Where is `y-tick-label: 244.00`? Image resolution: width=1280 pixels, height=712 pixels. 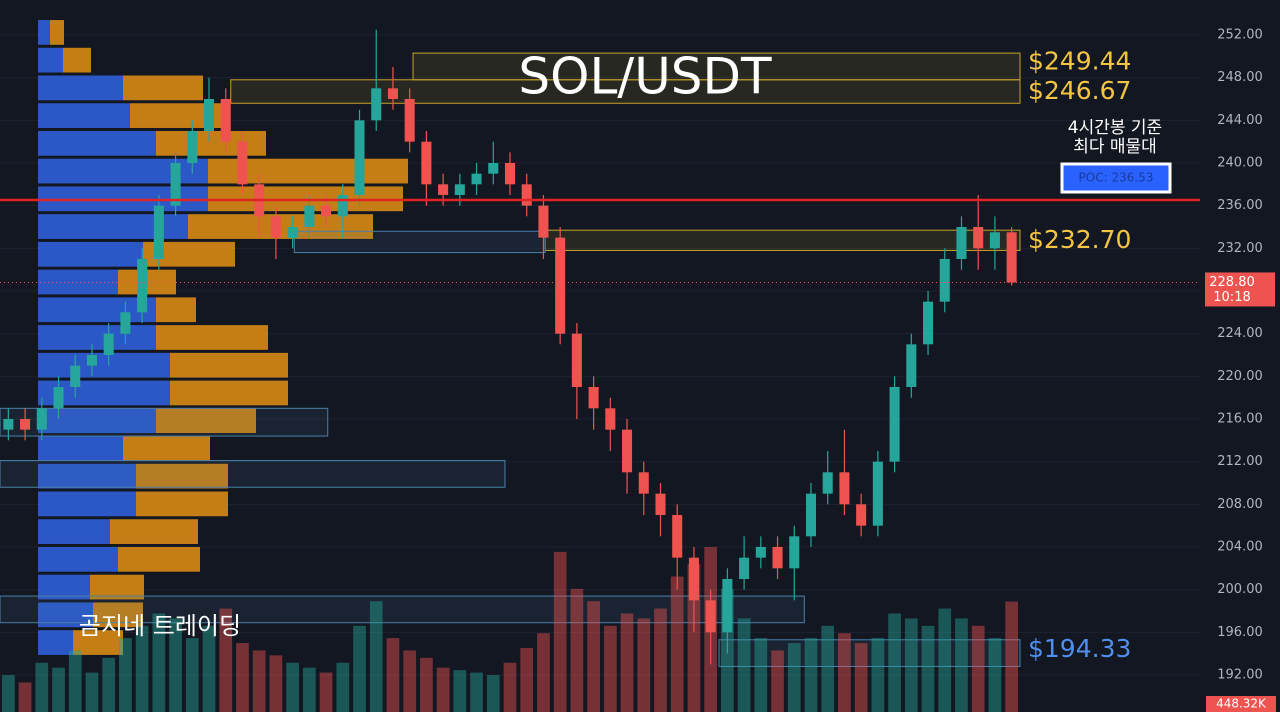
y-tick-label: 244.00 is located at coordinates (1240, 120).